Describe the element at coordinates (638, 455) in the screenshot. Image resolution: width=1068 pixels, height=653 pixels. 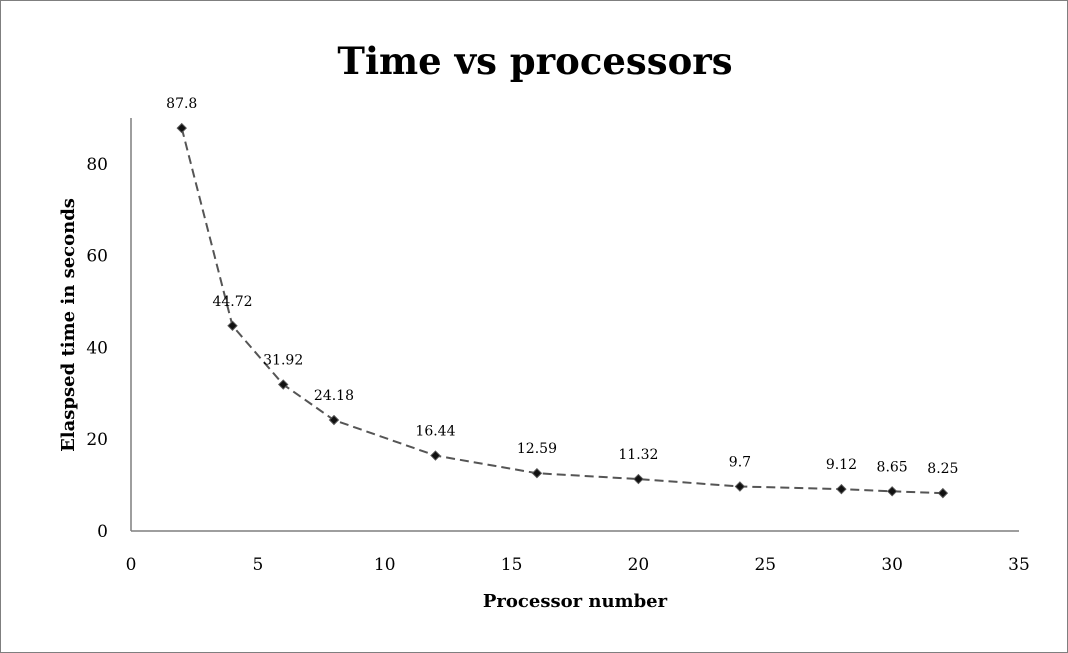
I see `data-label: 11.32` at that location.